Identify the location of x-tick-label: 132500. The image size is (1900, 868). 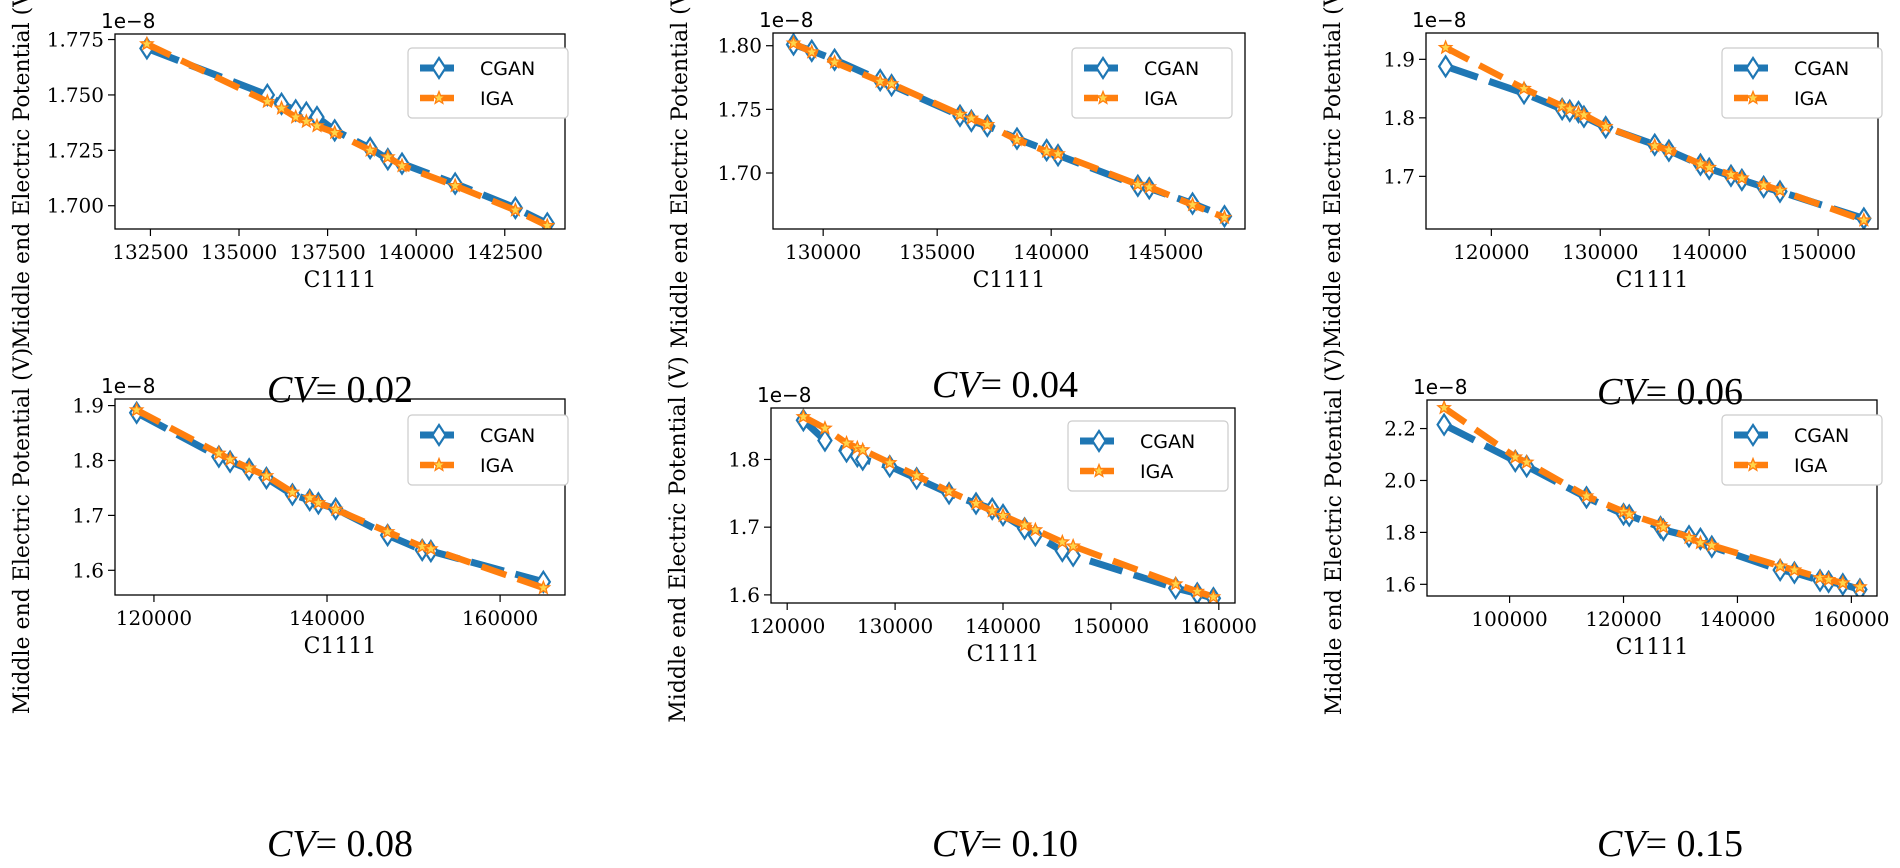
(150, 252).